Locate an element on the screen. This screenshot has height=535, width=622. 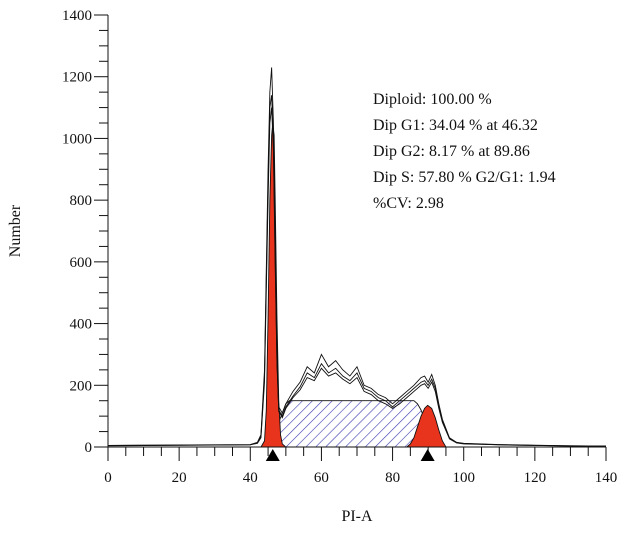
x-tick-label: 20 is located at coordinates (179, 478).